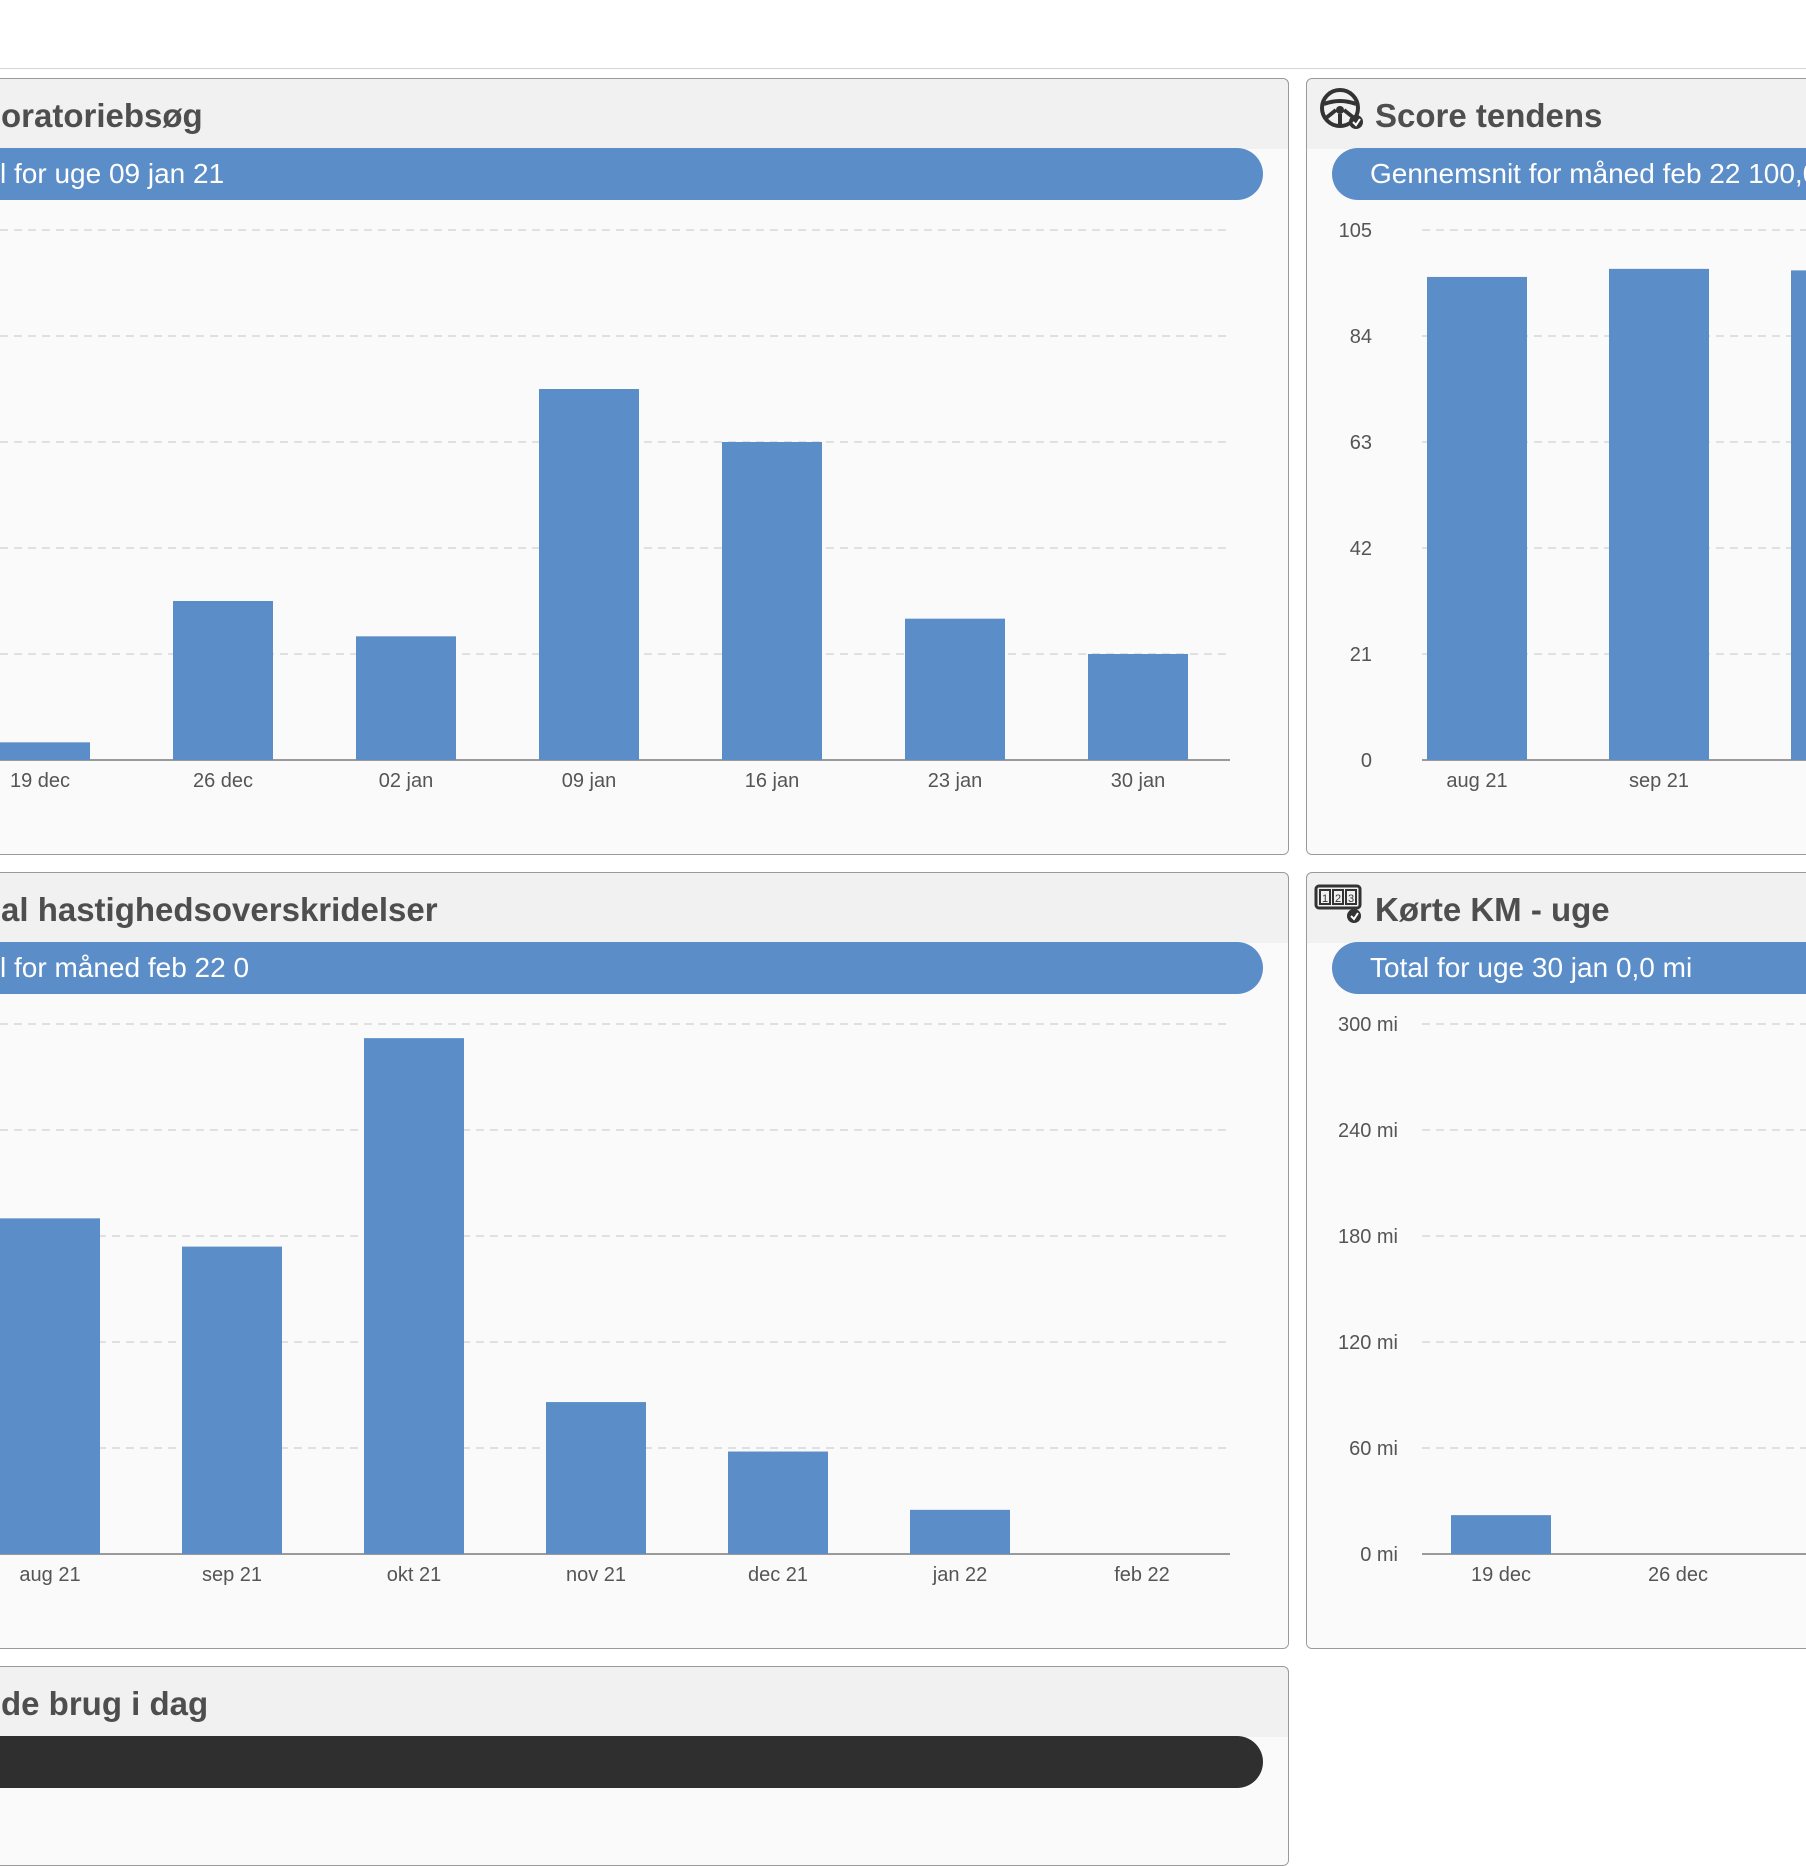 Image resolution: width=1806 pixels, height=1866 pixels. What do you see at coordinates (1489, 115) in the screenshot?
I see `panel-title: Score tendens` at bounding box center [1489, 115].